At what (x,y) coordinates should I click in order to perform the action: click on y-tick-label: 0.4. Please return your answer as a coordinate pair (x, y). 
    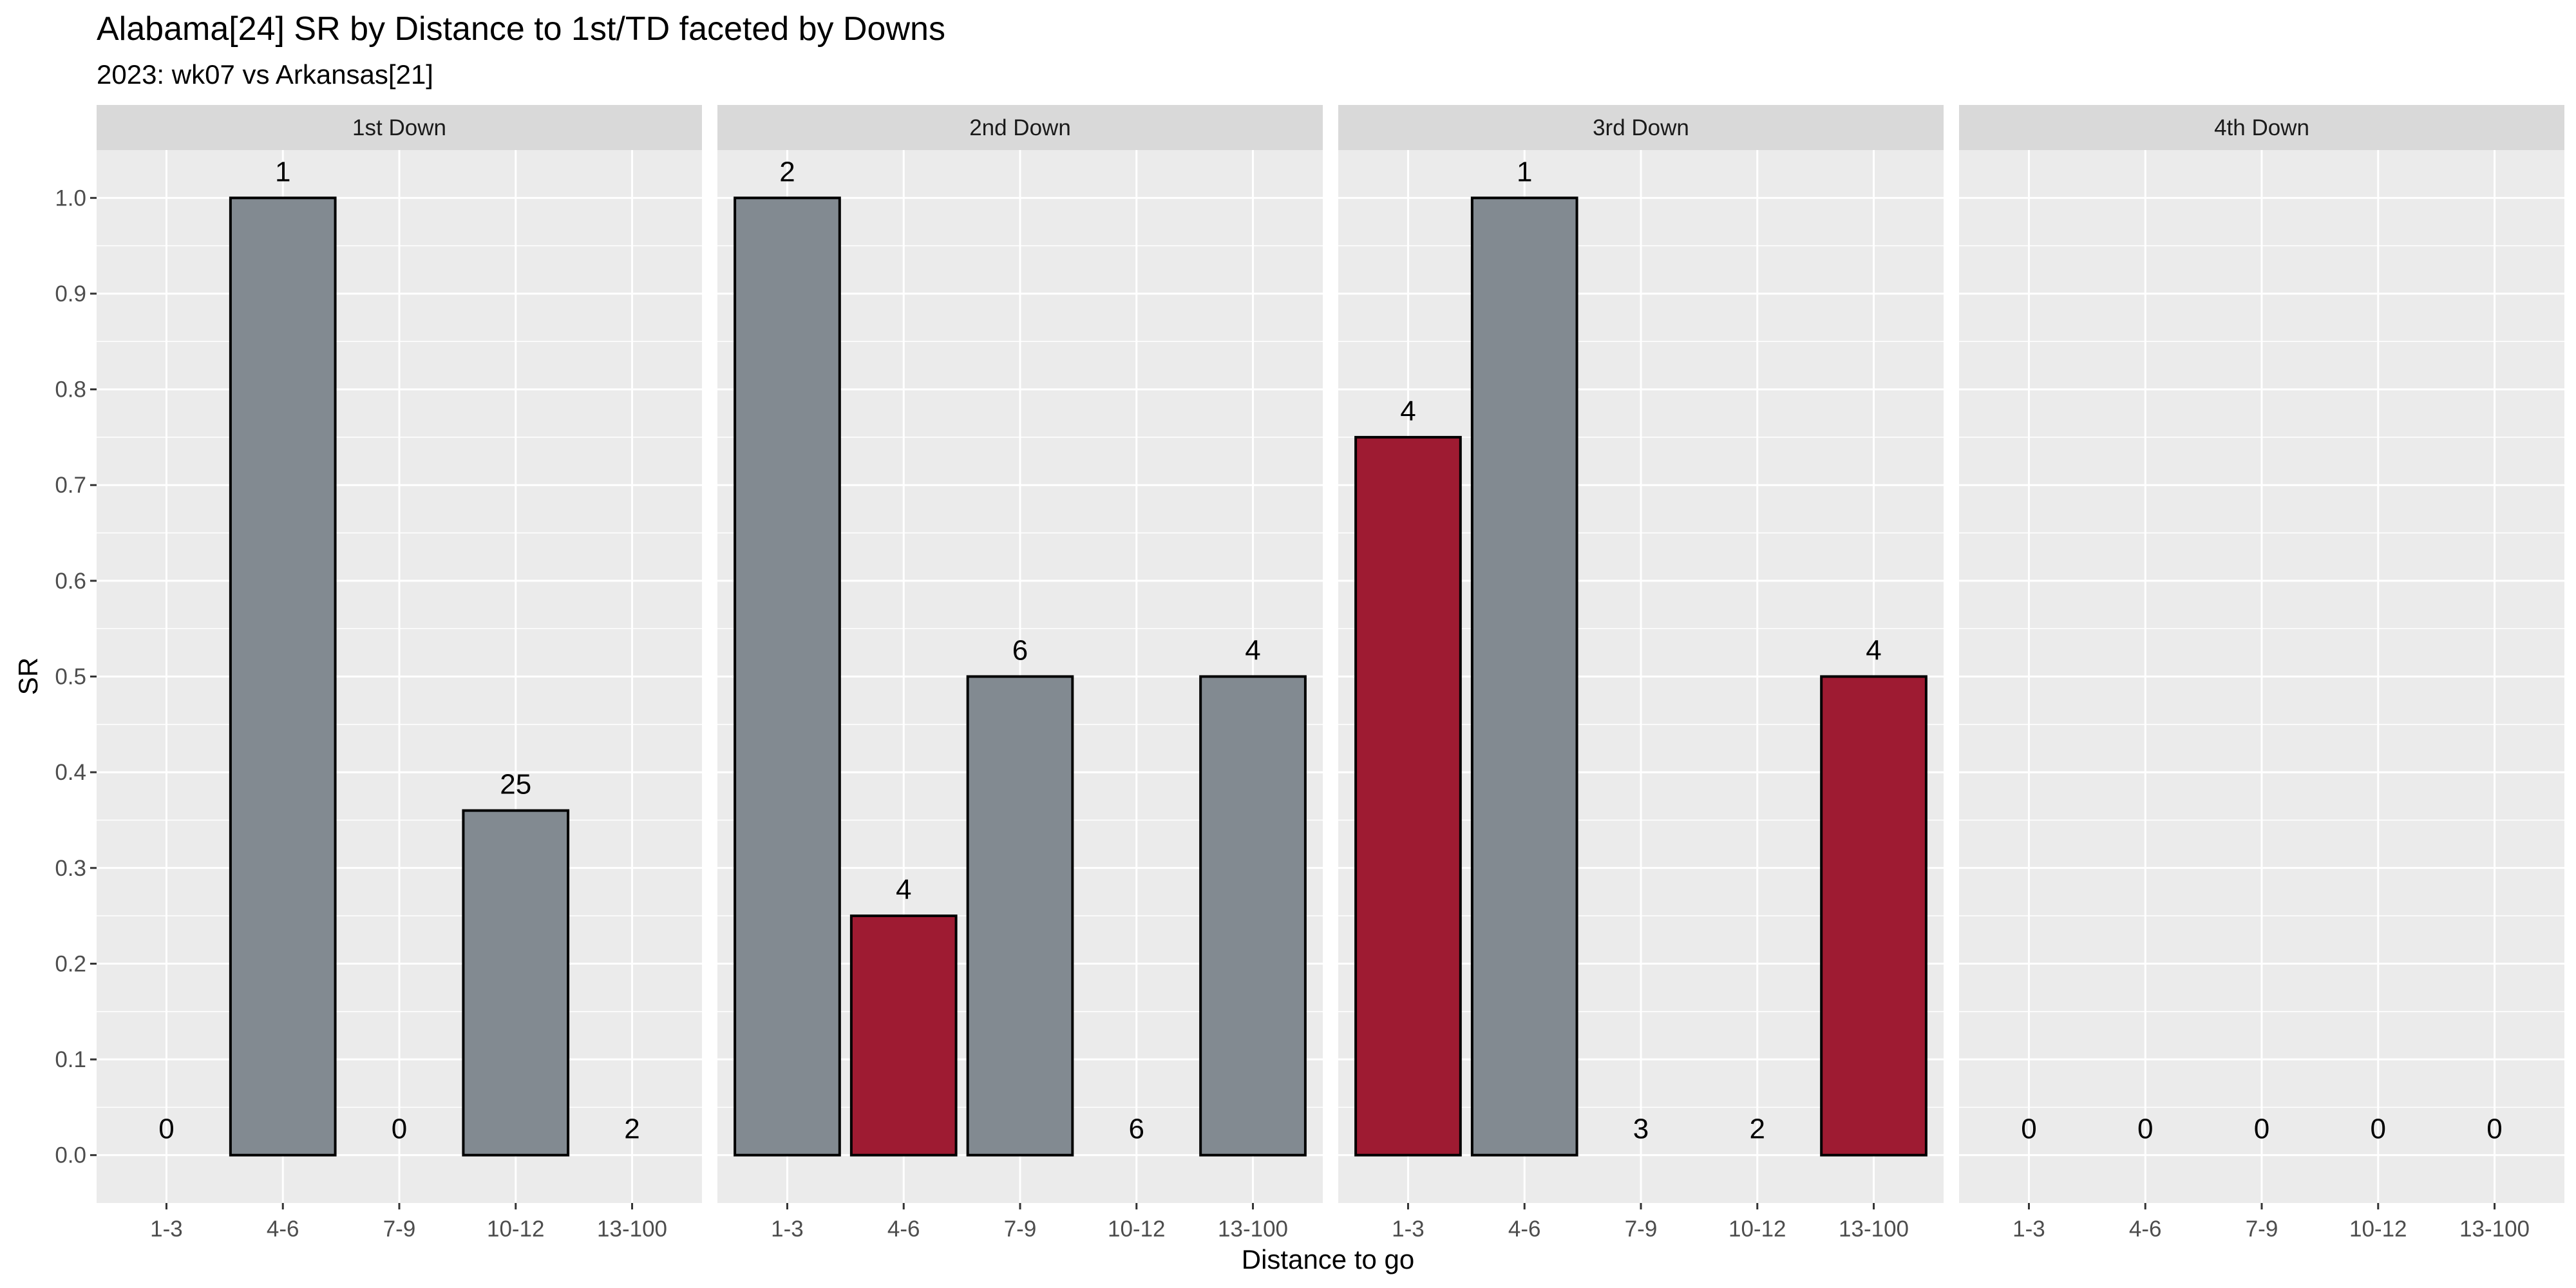
    Looking at the image, I should click on (70, 773).